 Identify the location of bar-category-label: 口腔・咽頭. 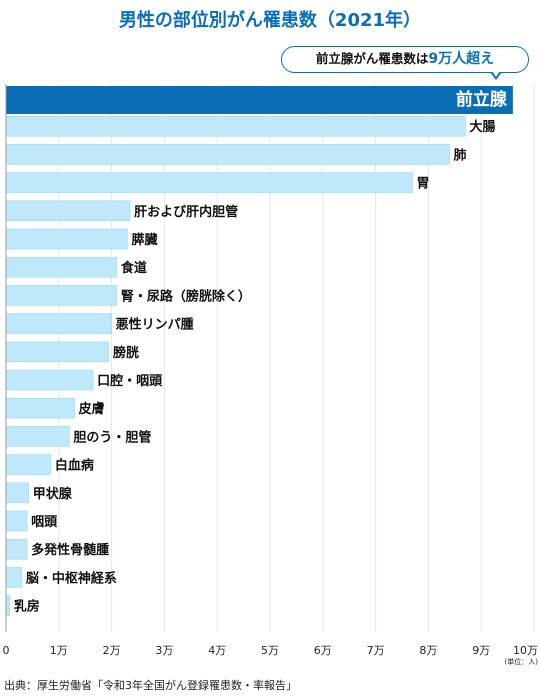
(130, 381).